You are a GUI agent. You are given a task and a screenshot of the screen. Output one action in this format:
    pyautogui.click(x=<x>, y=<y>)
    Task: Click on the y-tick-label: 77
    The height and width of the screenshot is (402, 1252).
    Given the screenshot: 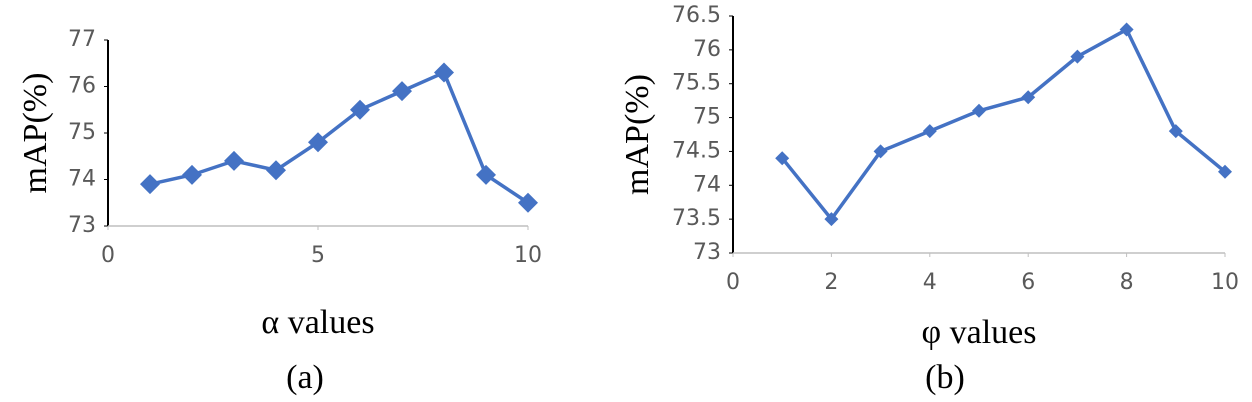 What is the action you would take?
    pyautogui.click(x=82, y=39)
    